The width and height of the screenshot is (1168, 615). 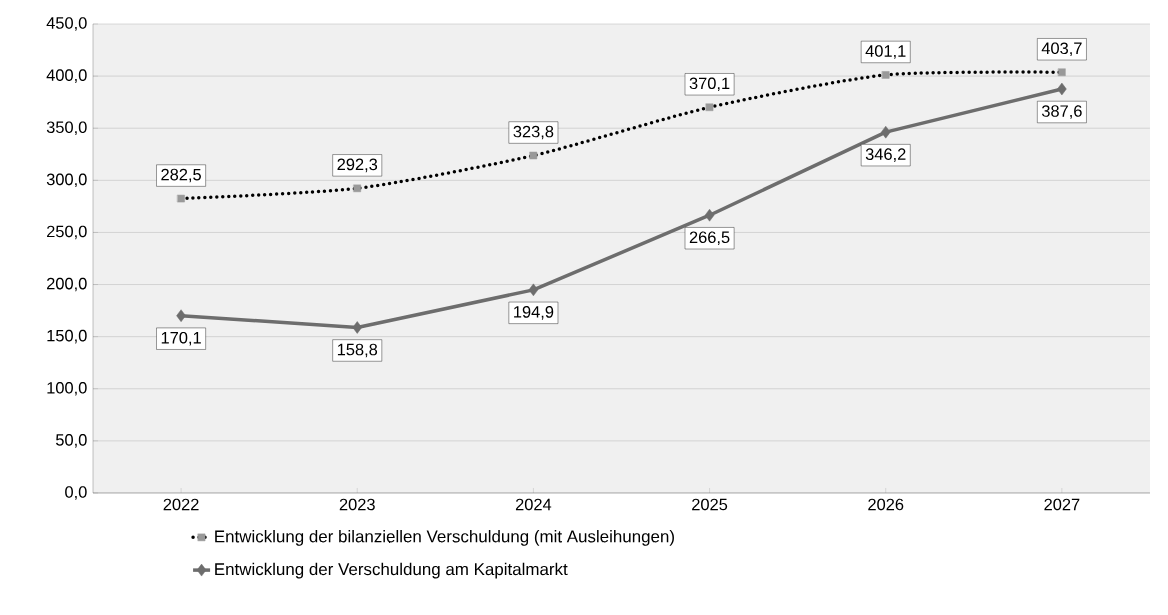 I want to click on data-label: 194,9, so click(x=534, y=313).